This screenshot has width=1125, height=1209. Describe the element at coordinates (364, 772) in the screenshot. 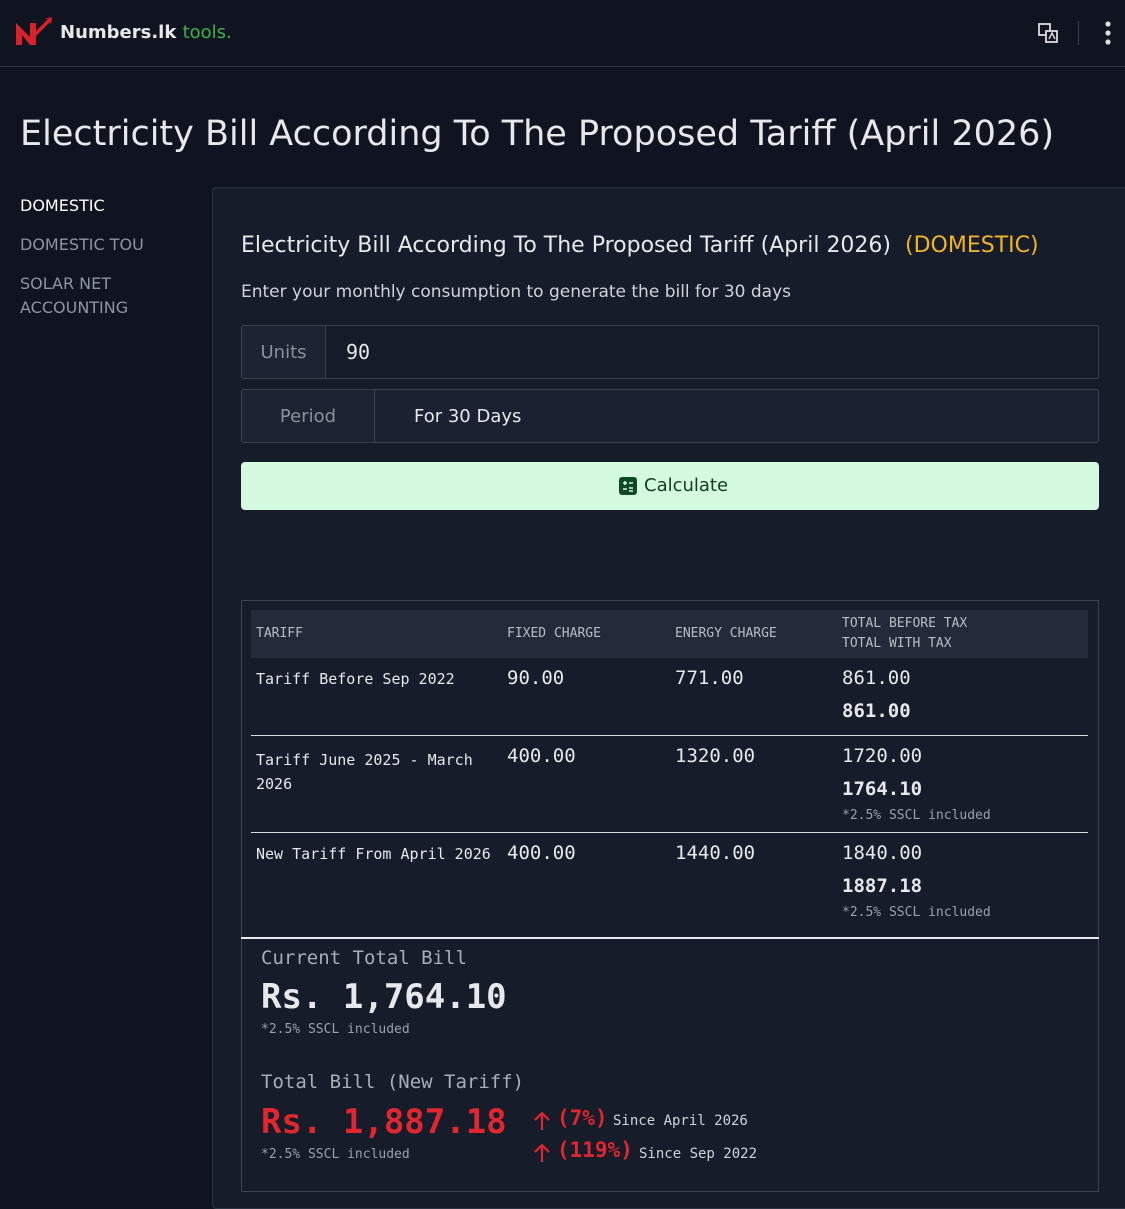

I see `tariff-name: Tariff June 2025 - March 2026` at that location.